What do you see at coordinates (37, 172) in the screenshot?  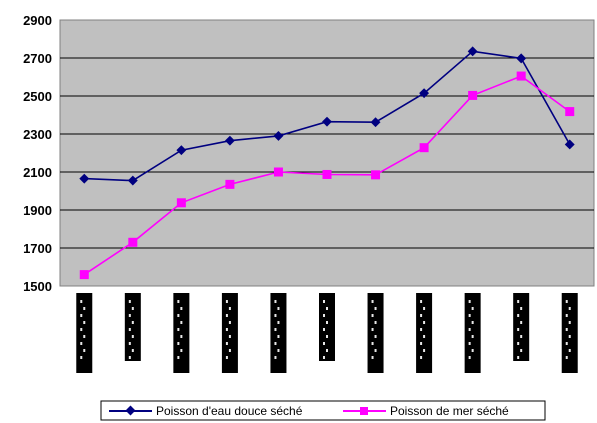 I see `y-tick-label: 2100` at bounding box center [37, 172].